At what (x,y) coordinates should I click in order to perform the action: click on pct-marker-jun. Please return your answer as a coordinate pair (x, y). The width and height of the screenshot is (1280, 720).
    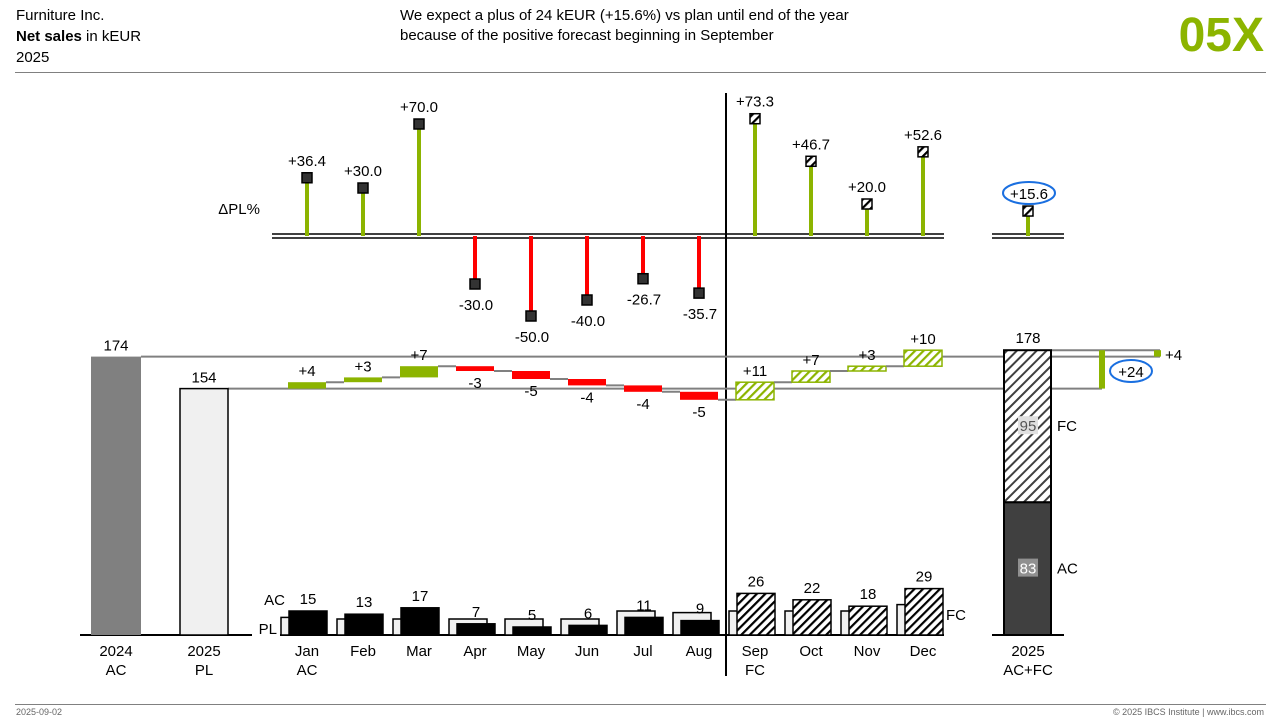
    Looking at the image, I should click on (587, 300).